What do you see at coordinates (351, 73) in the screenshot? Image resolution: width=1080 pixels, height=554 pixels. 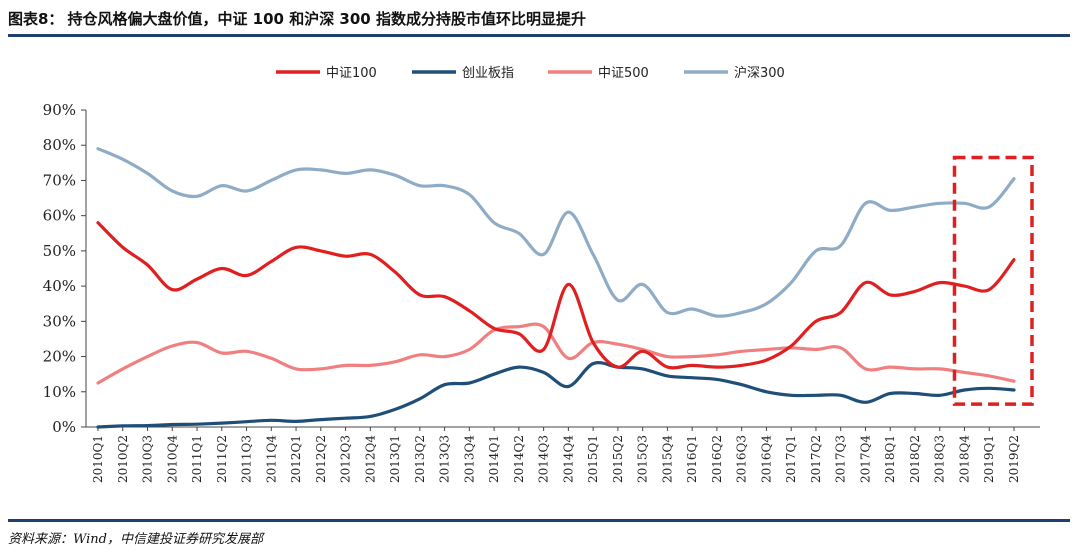 I see `legend-label: 中证100` at bounding box center [351, 73].